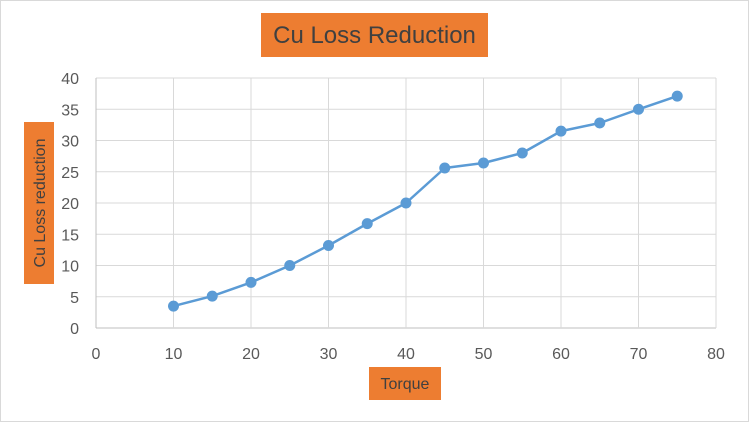 Image resolution: width=749 pixels, height=422 pixels. I want to click on chart-title-box, so click(374, 35).